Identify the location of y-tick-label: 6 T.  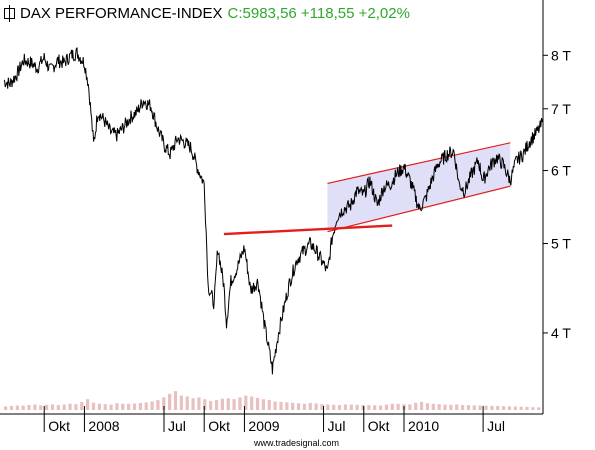
(561, 171).